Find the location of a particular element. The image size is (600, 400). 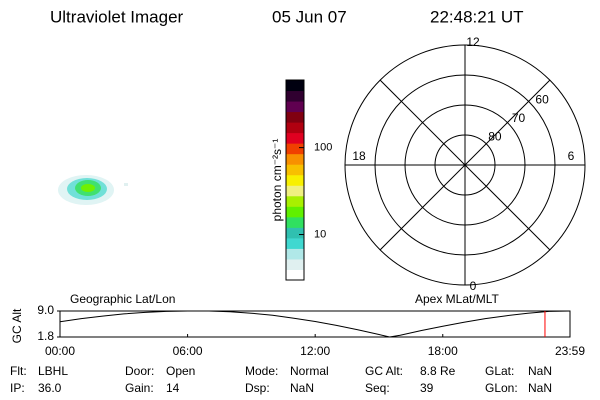

orbit-x-tick-label: 06:00 is located at coordinates (188, 351).